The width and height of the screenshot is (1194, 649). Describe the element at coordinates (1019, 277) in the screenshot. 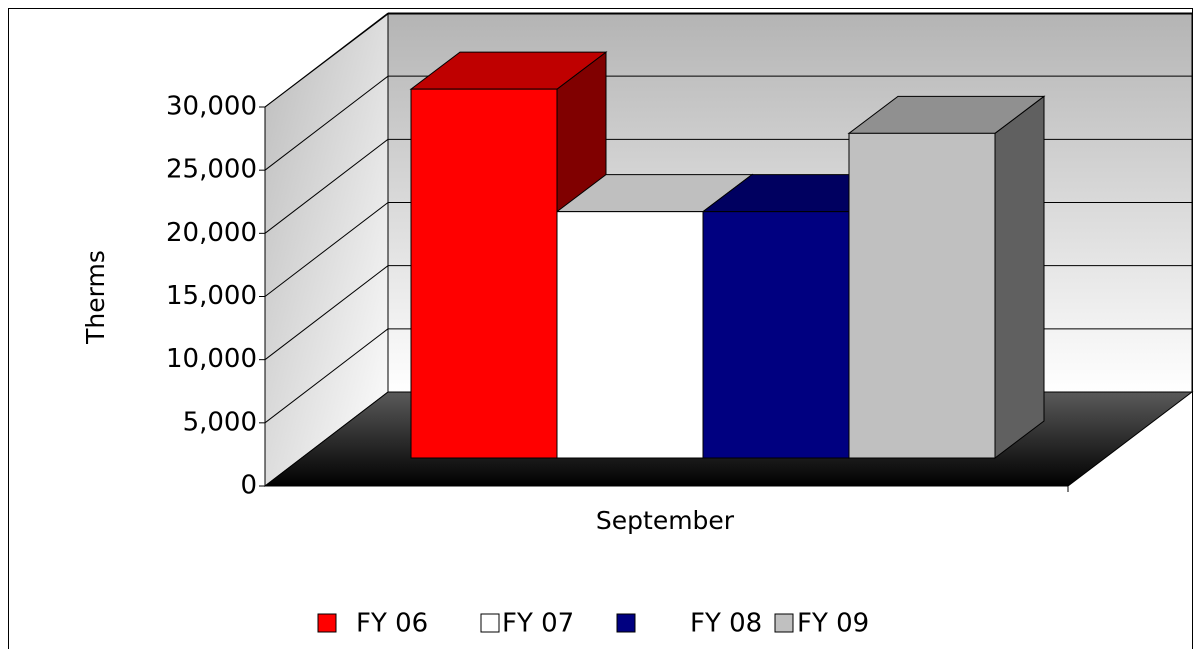

I see `bar-side` at that location.